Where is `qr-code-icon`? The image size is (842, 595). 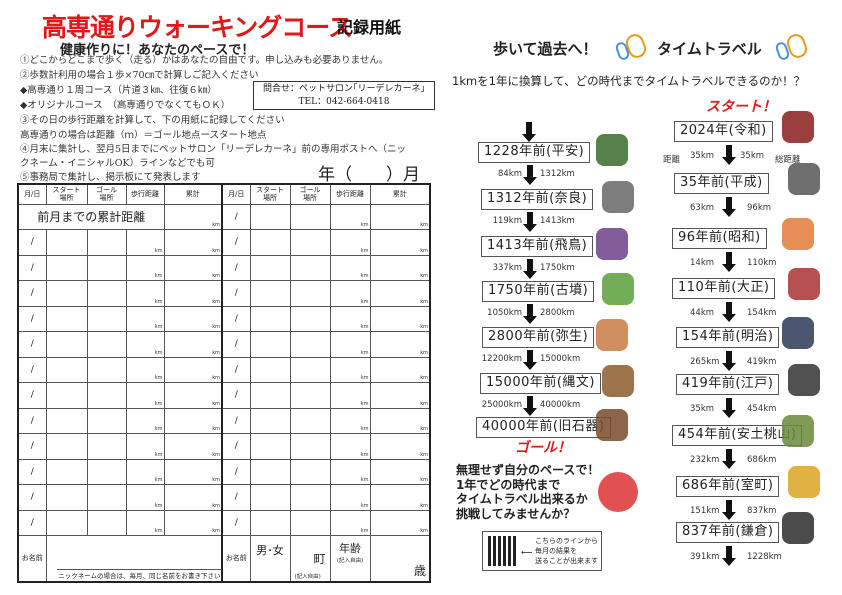
qr-code-icon is located at coordinates (503, 551).